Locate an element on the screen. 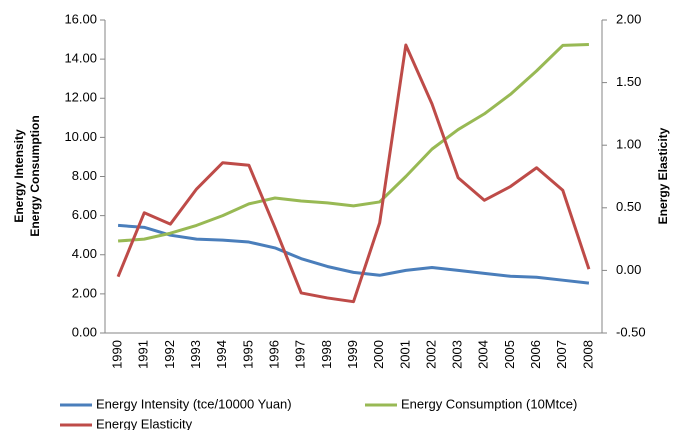  x-tick-label: 2003 is located at coordinates (457, 354).